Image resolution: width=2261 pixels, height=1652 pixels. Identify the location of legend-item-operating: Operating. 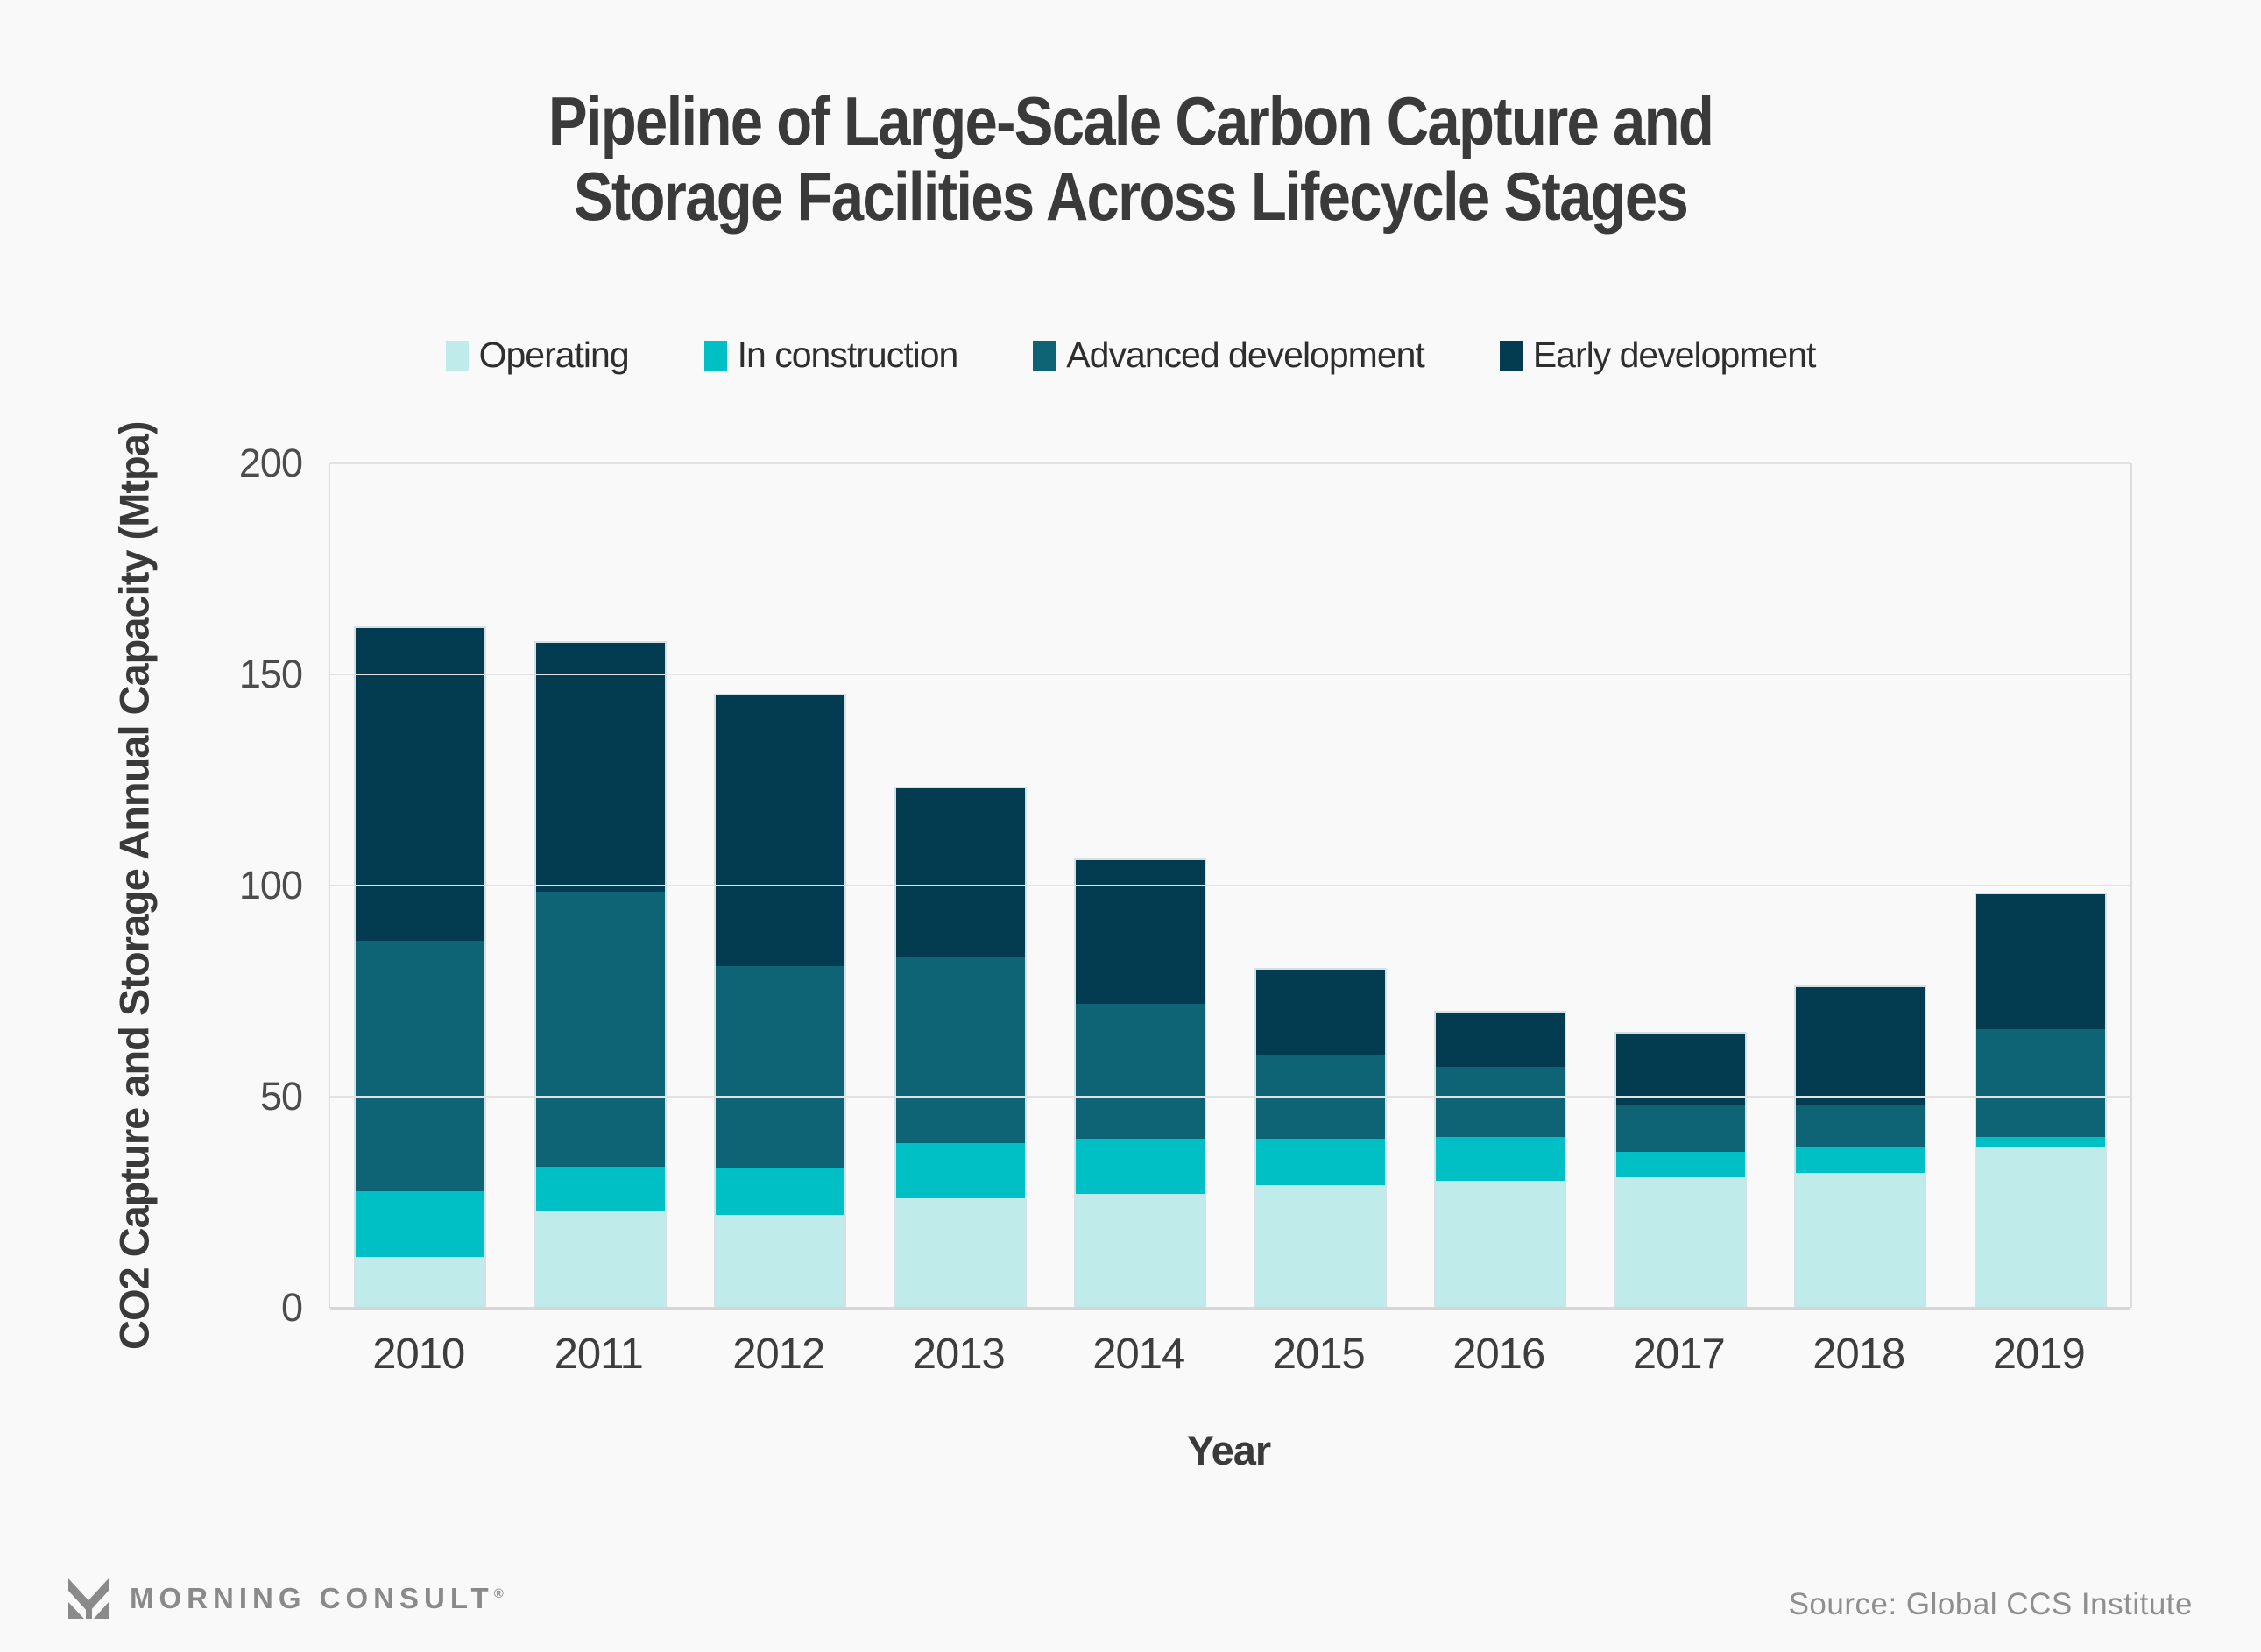
(537, 355).